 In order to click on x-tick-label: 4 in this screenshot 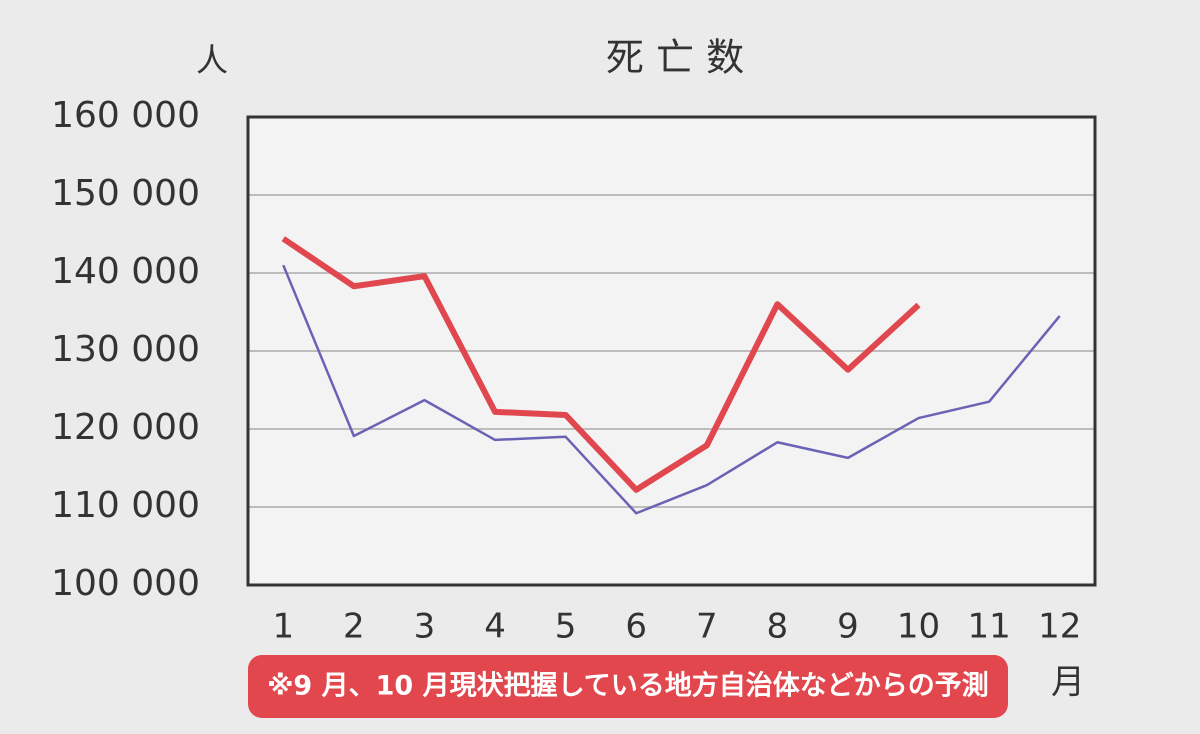, I will do `click(495, 627)`.